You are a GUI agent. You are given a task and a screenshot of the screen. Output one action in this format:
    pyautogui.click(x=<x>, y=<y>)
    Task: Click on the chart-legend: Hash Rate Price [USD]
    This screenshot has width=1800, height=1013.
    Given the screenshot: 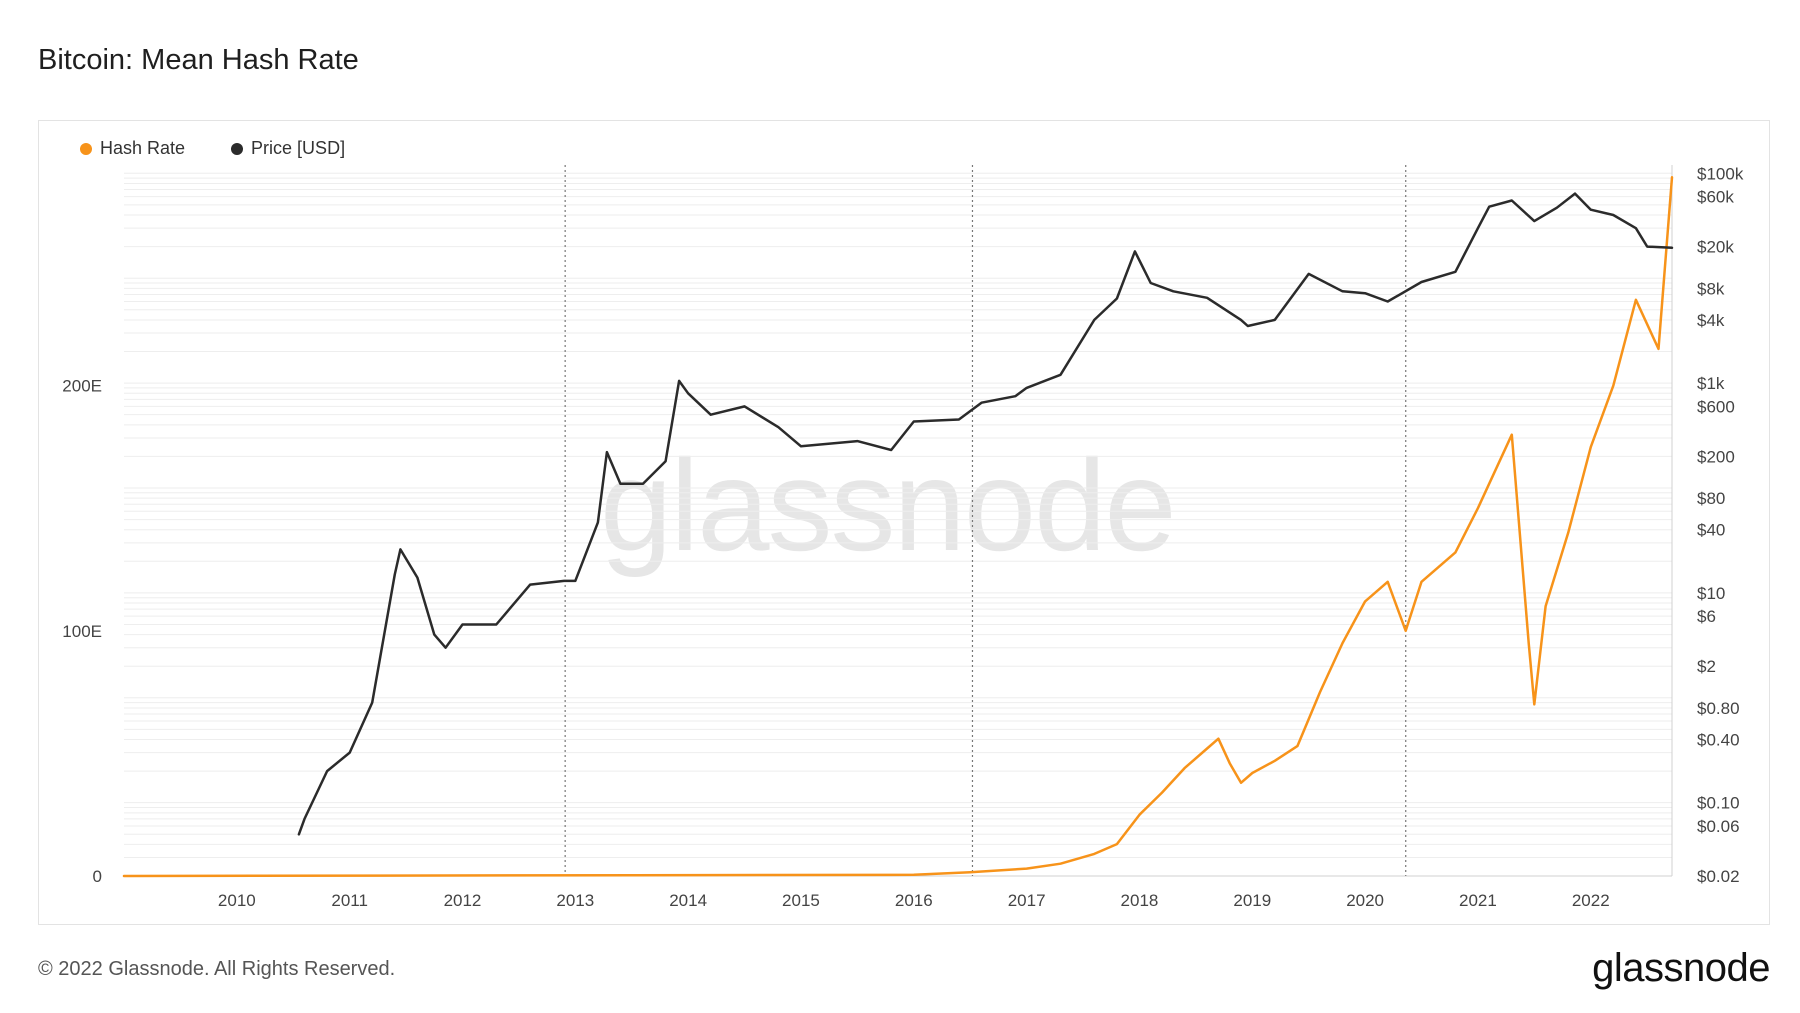 What is the action you would take?
    pyautogui.click(x=212, y=148)
    